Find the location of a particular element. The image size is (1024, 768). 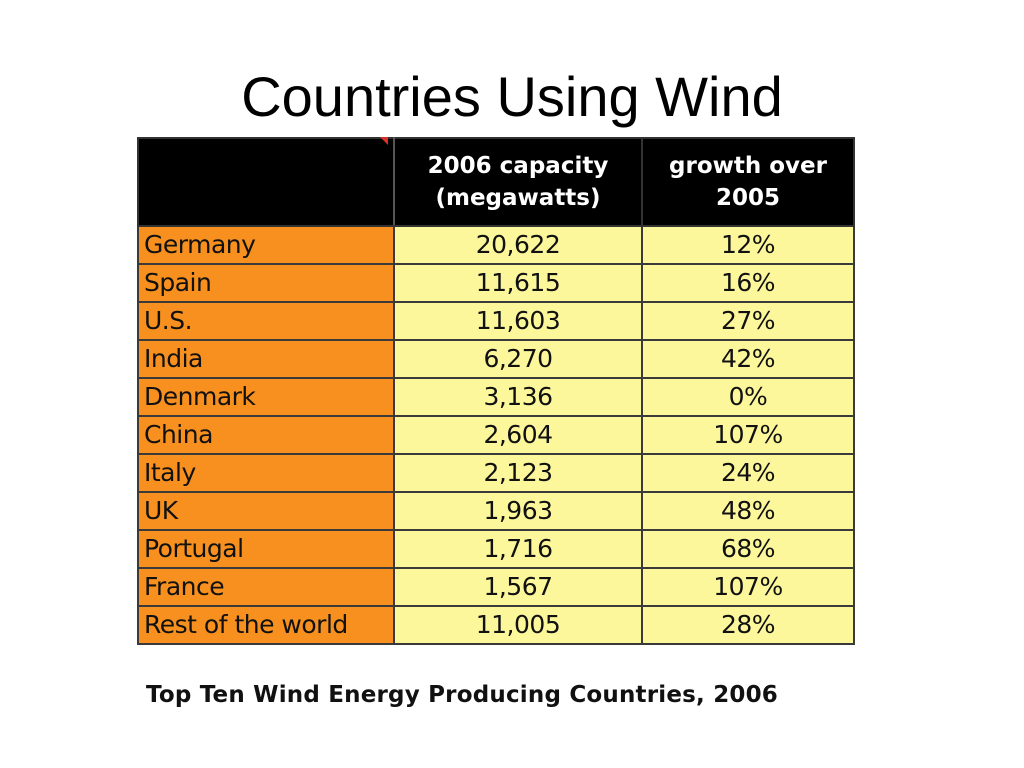

table-row: France 1,567 107% is located at coordinates (496, 587).